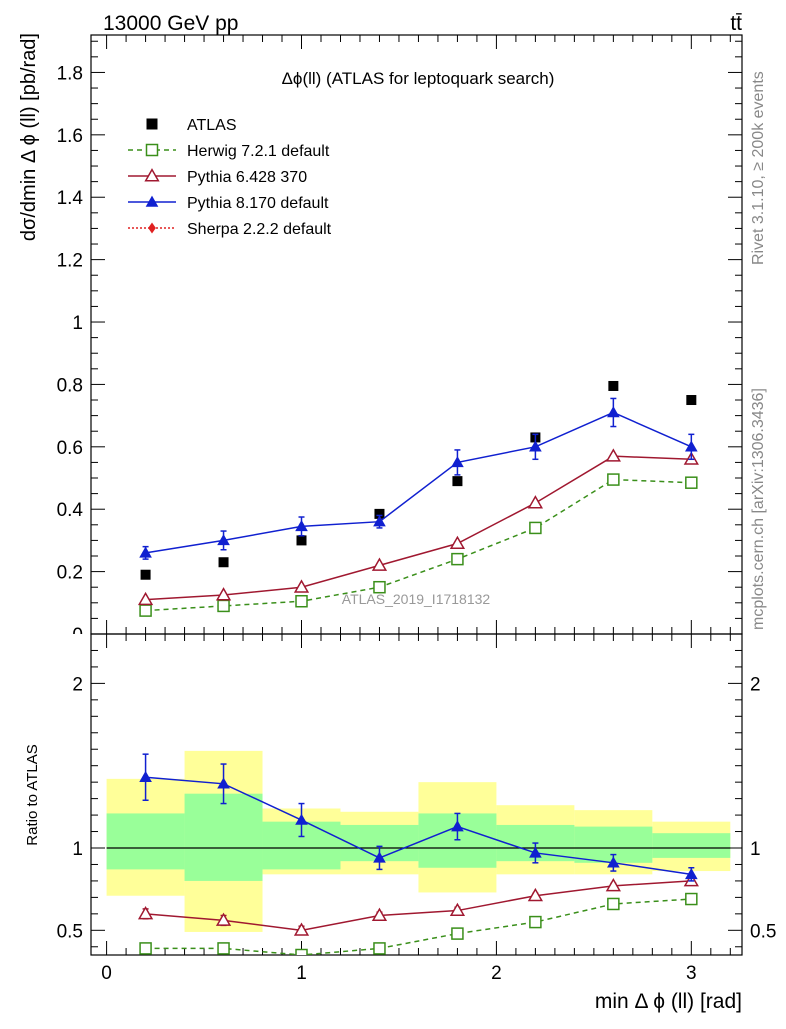 This screenshot has width=786, height=1029. Describe the element at coordinates (106, 973) in the screenshot. I see `x-tick-label: 0` at that location.